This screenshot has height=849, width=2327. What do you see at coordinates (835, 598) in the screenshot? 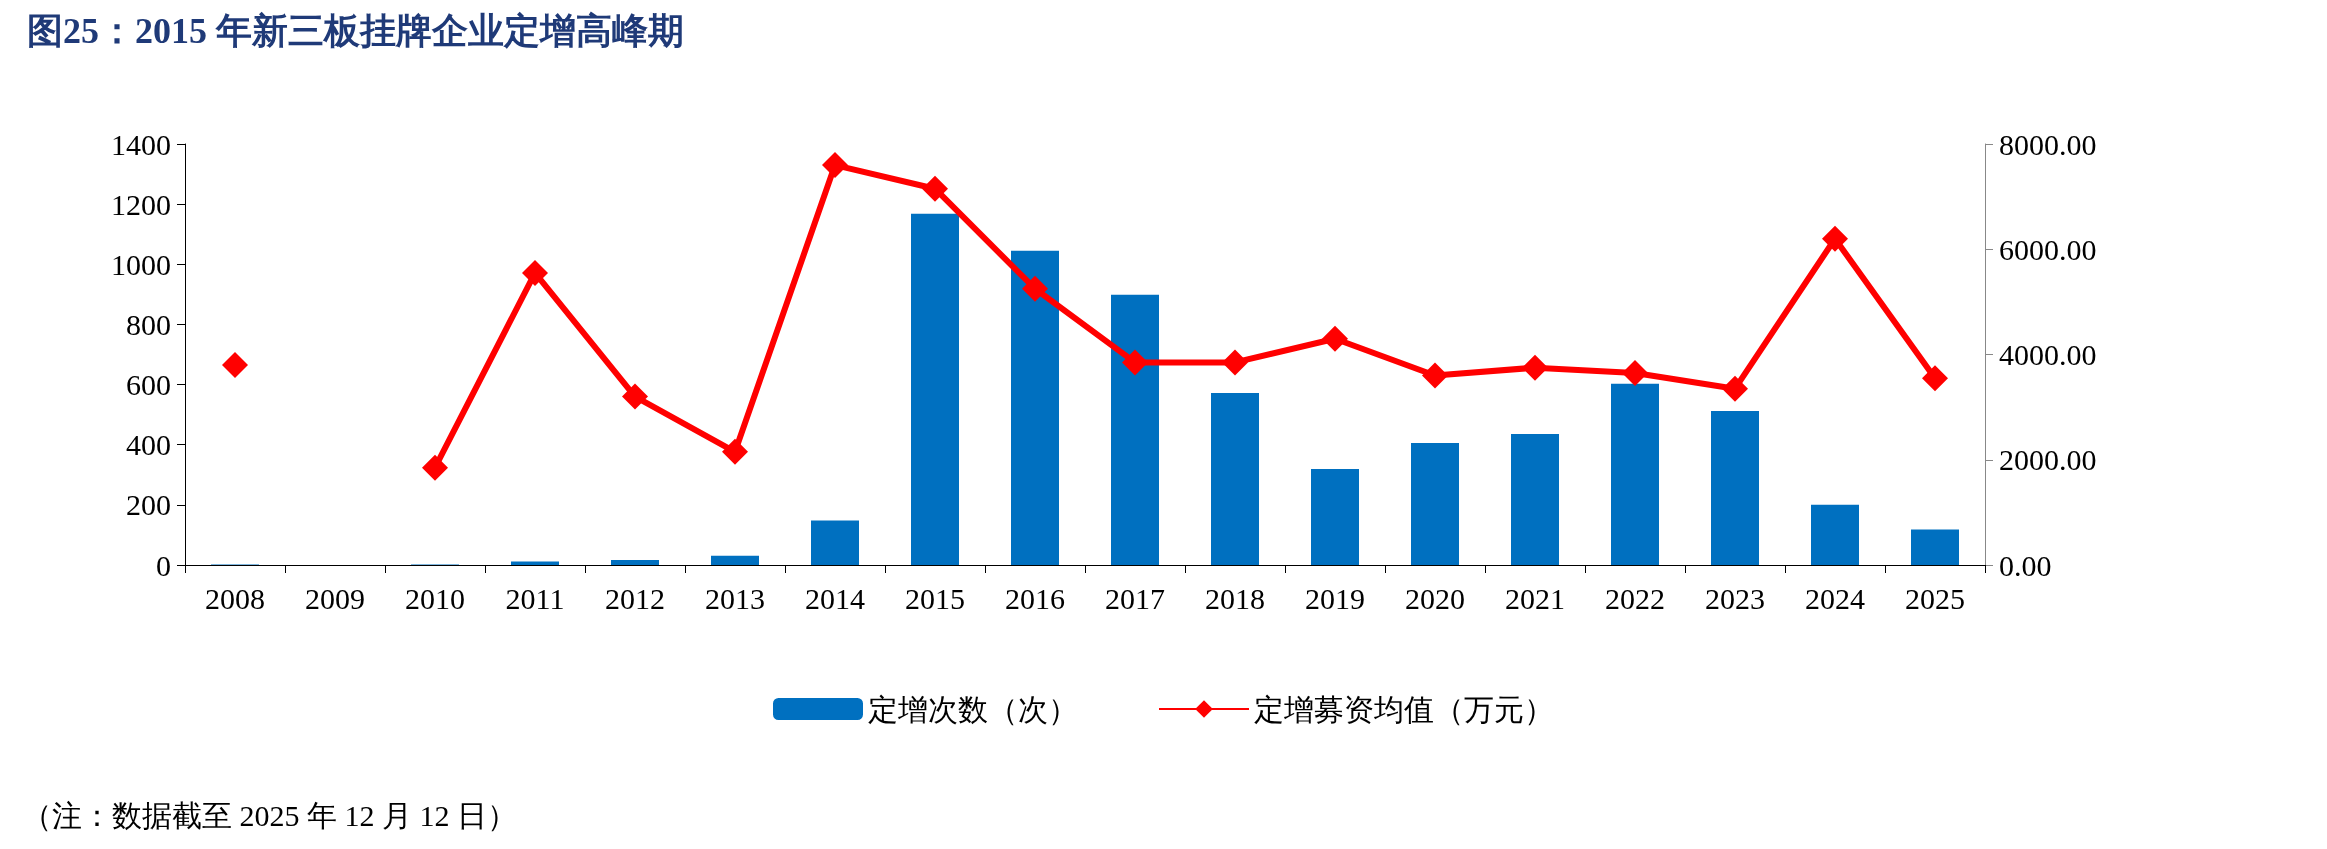
I see `x-tick-label: 2014` at bounding box center [835, 598].